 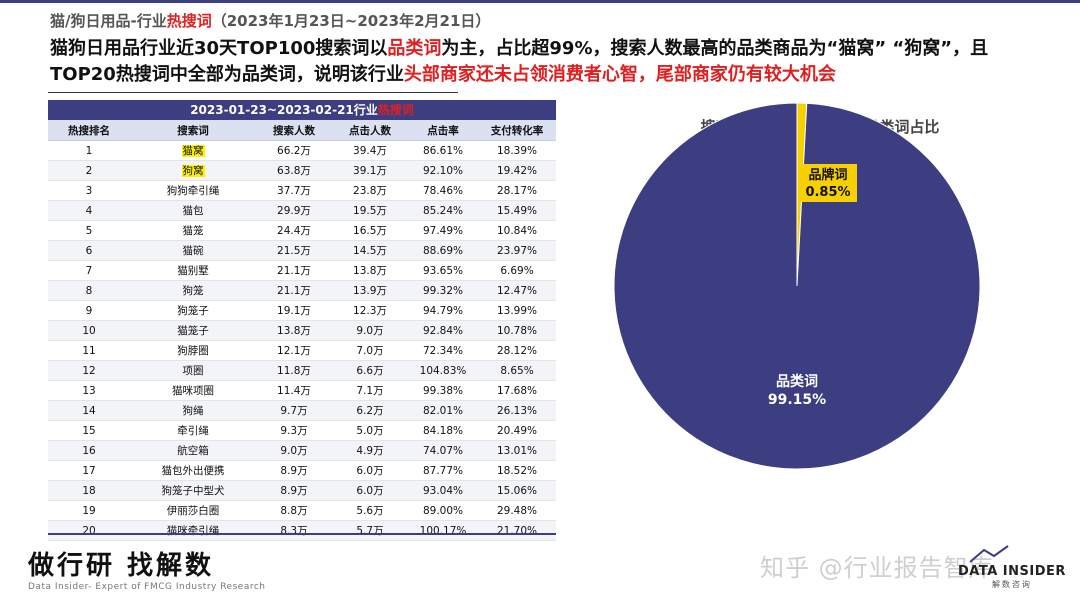 I want to click on table-cell: 猫别墅, so click(x=193, y=270).